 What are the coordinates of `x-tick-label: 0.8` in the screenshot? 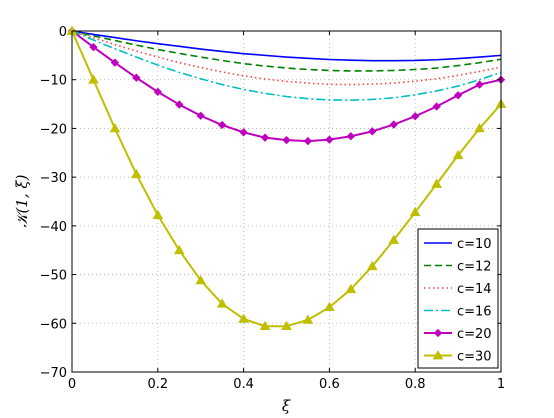 It's located at (415, 384).